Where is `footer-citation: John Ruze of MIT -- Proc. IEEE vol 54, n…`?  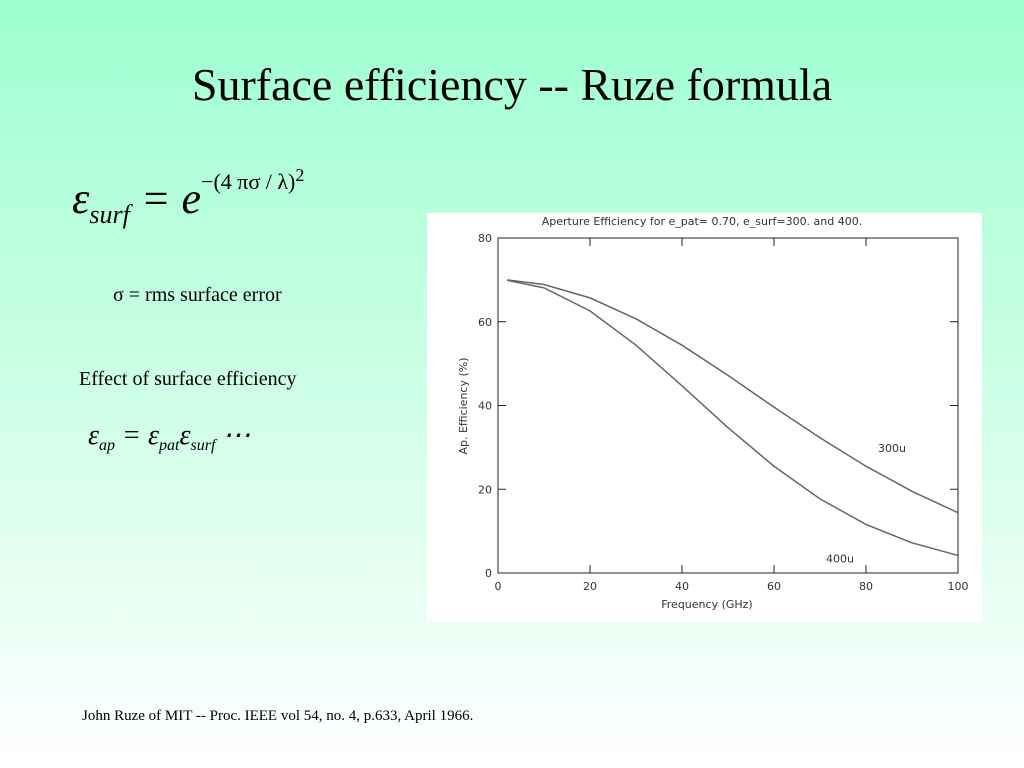 footer-citation: John Ruze of MIT -- Proc. IEEE vol 54, n… is located at coordinates (278, 716).